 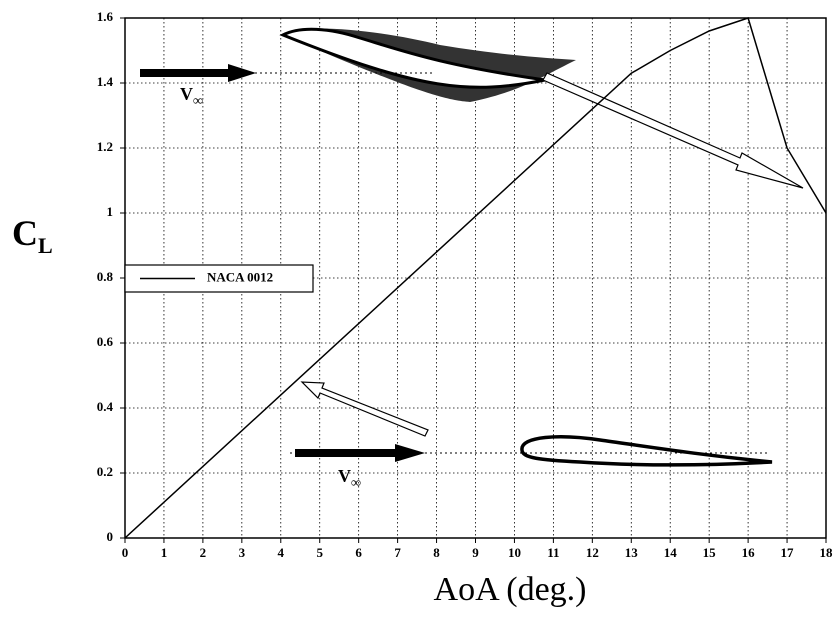 What do you see at coordinates (164, 552) in the screenshot?
I see `x-tick-label: 1` at bounding box center [164, 552].